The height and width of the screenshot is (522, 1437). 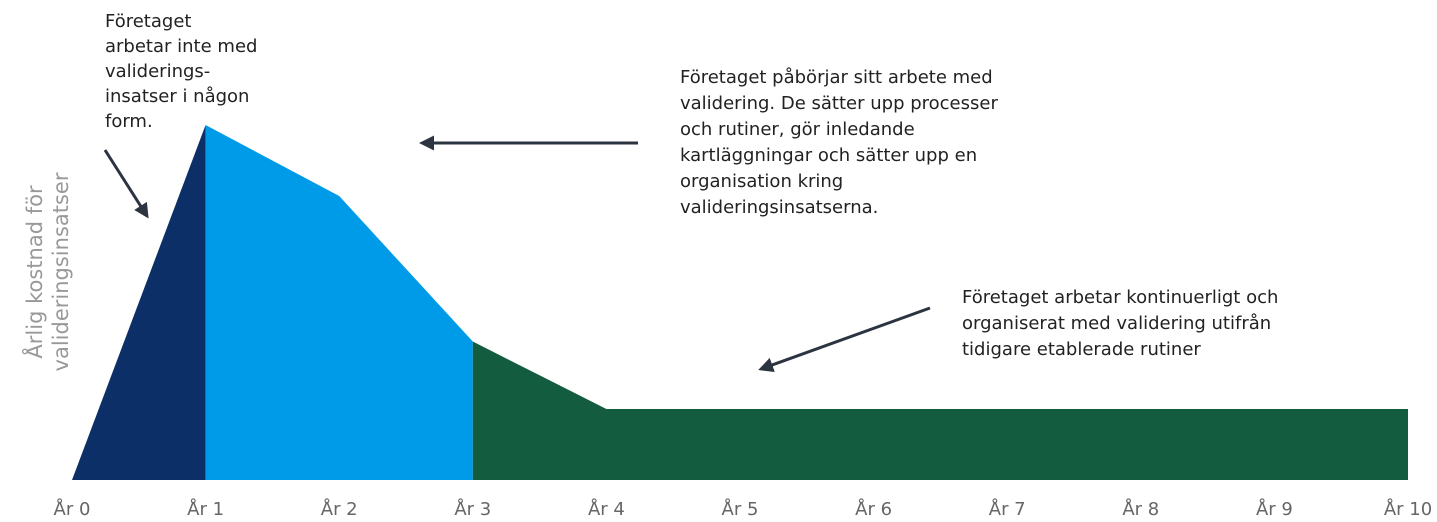 What do you see at coordinates (1140, 509) in the screenshot?
I see `x-tick-label: År 8` at bounding box center [1140, 509].